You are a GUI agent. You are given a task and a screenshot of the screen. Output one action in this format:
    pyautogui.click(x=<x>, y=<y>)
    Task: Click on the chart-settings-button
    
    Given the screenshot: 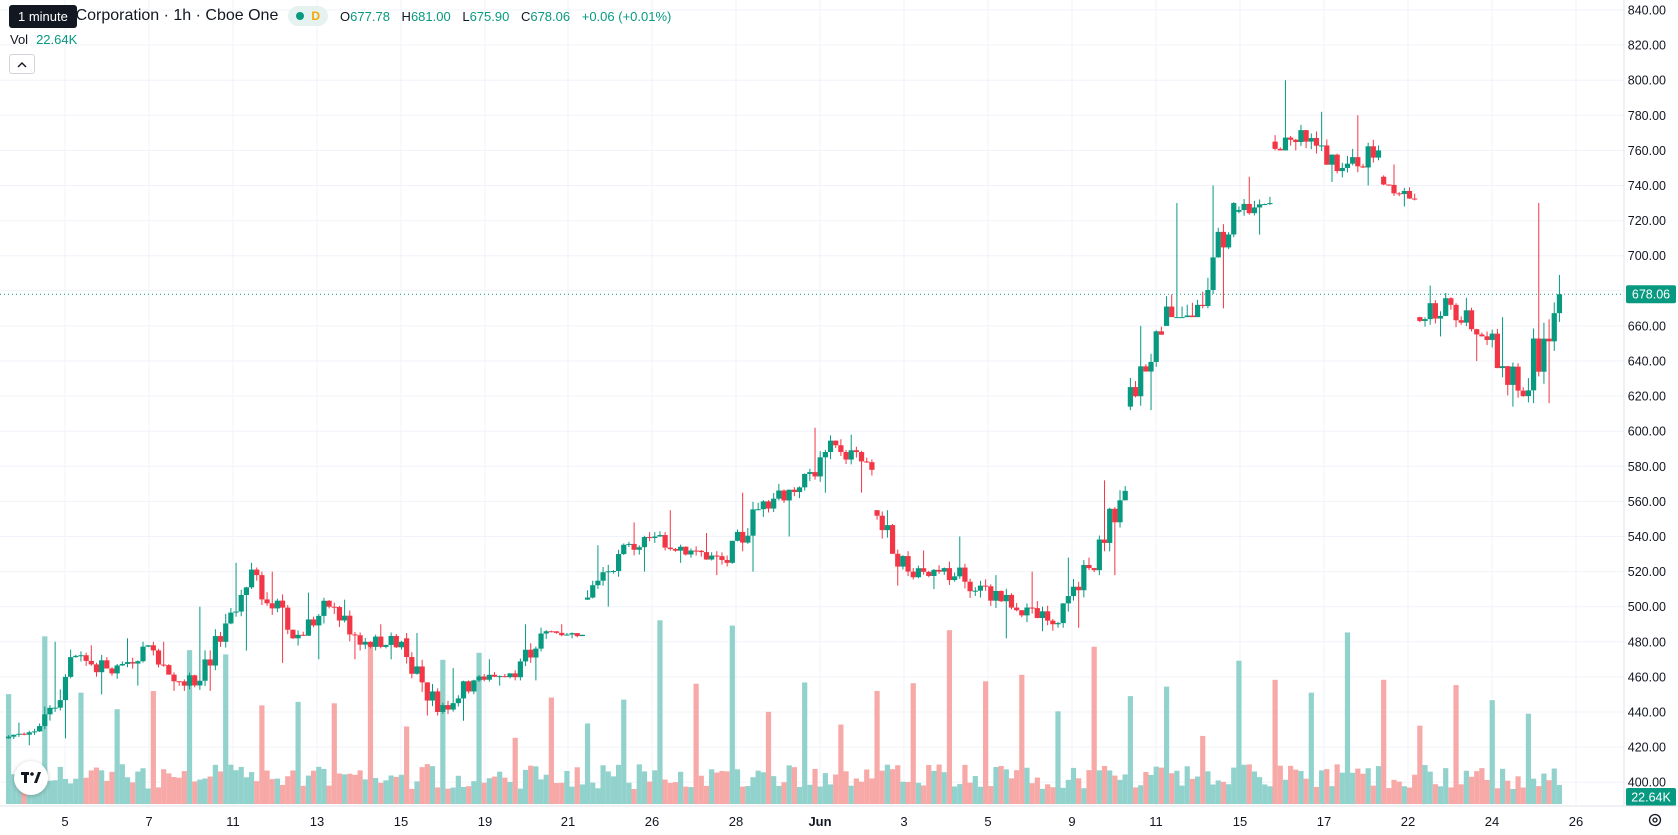 What is the action you would take?
    pyautogui.click(x=1655, y=820)
    